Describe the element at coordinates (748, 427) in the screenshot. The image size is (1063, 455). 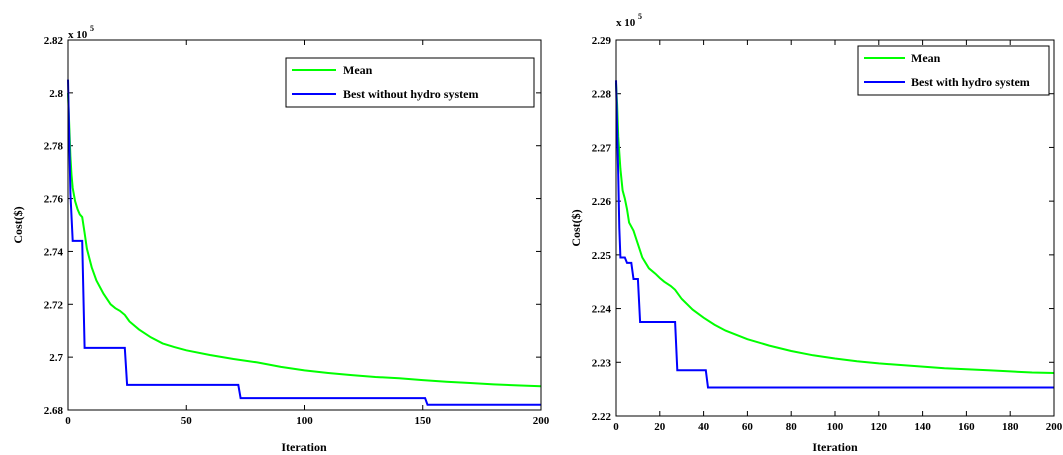
I see `x-tick-label: 60` at that location.